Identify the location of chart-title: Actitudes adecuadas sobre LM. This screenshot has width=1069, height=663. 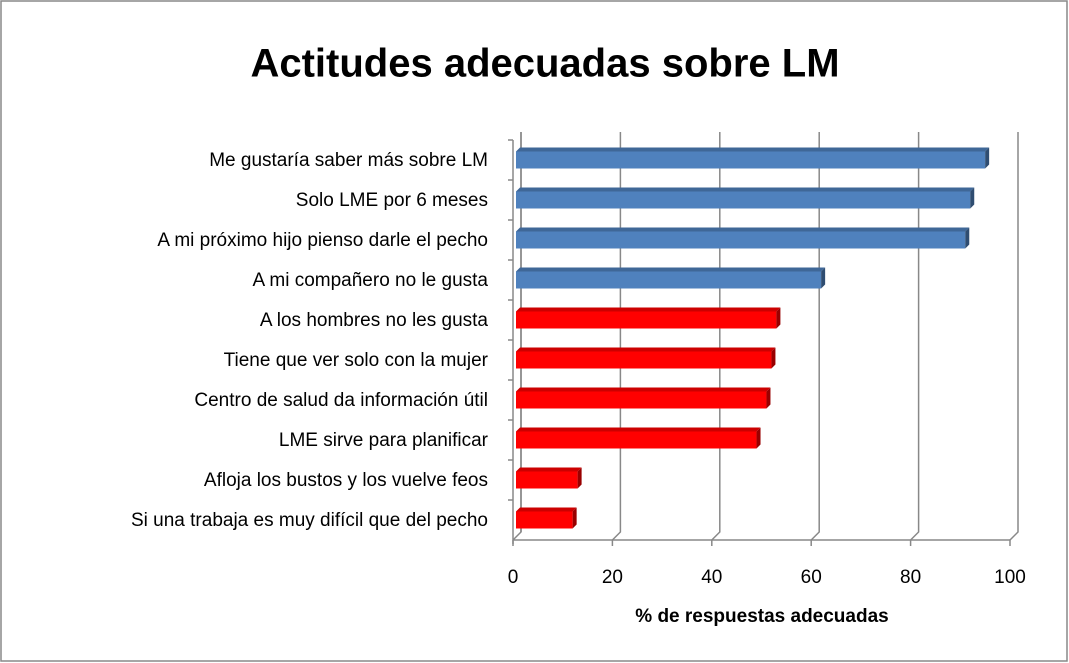
(544, 64).